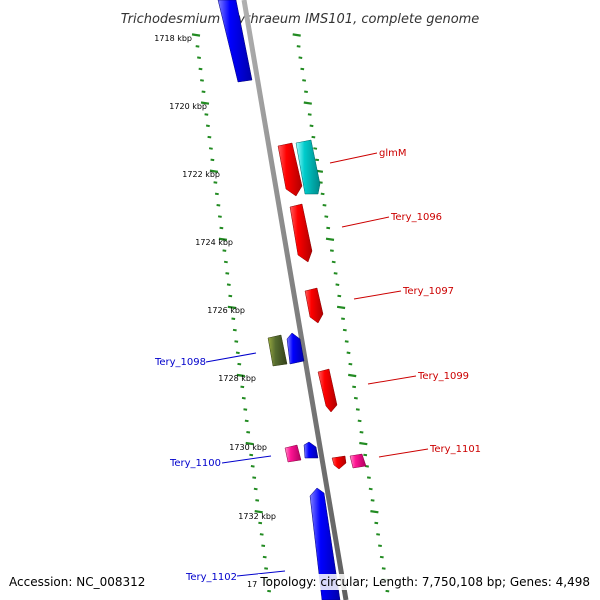  Describe the element at coordinates (377, 295) in the screenshot. I see `leader-tery1097` at that location.